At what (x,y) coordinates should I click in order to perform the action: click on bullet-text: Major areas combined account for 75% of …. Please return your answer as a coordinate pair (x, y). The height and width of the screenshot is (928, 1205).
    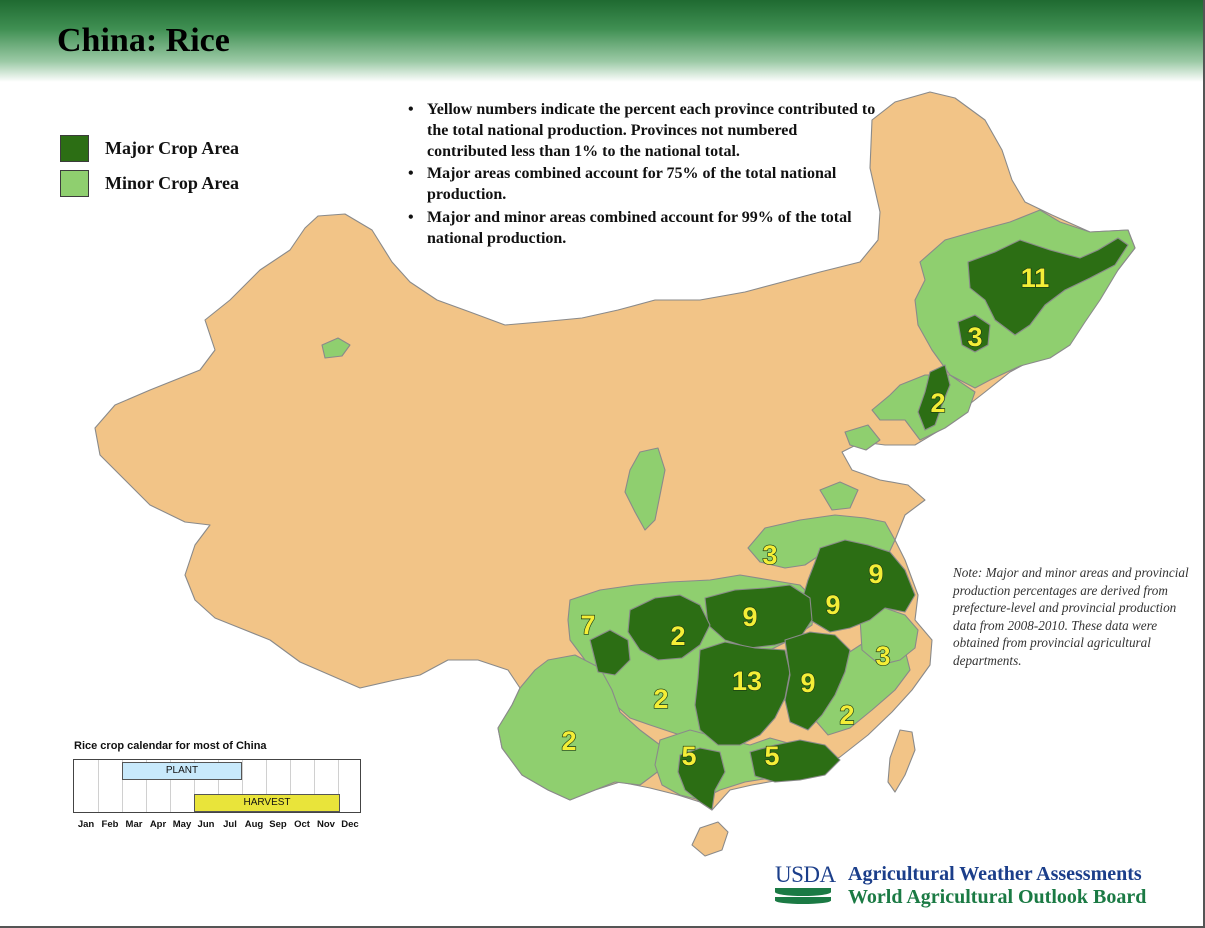
    Looking at the image, I should click on (632, 184).